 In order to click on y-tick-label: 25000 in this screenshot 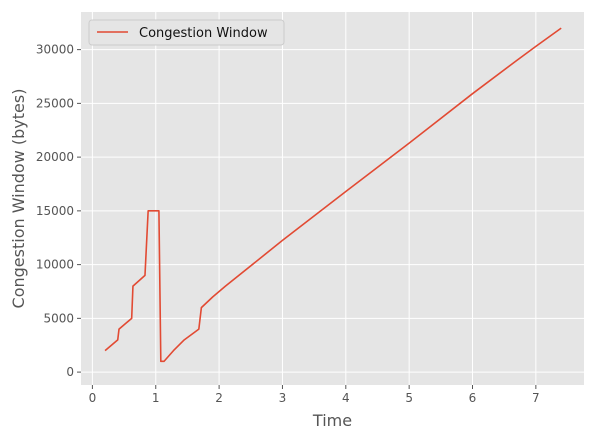, I will do `click(55, 103)`.